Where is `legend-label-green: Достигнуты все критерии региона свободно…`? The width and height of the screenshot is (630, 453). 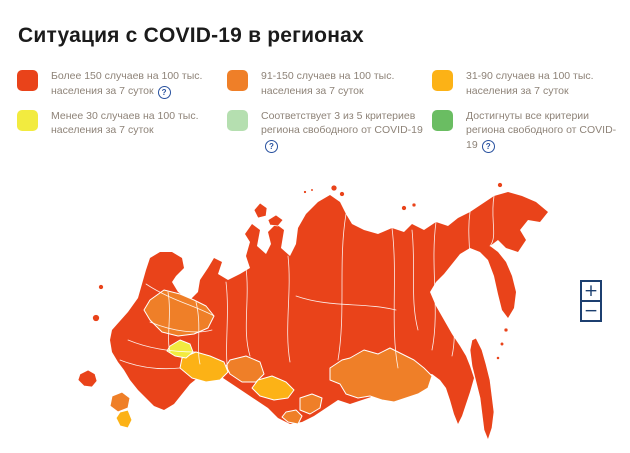
legend-label-green: Достигнуты все критерии региона свободно… is located at coordinates (541, 130).